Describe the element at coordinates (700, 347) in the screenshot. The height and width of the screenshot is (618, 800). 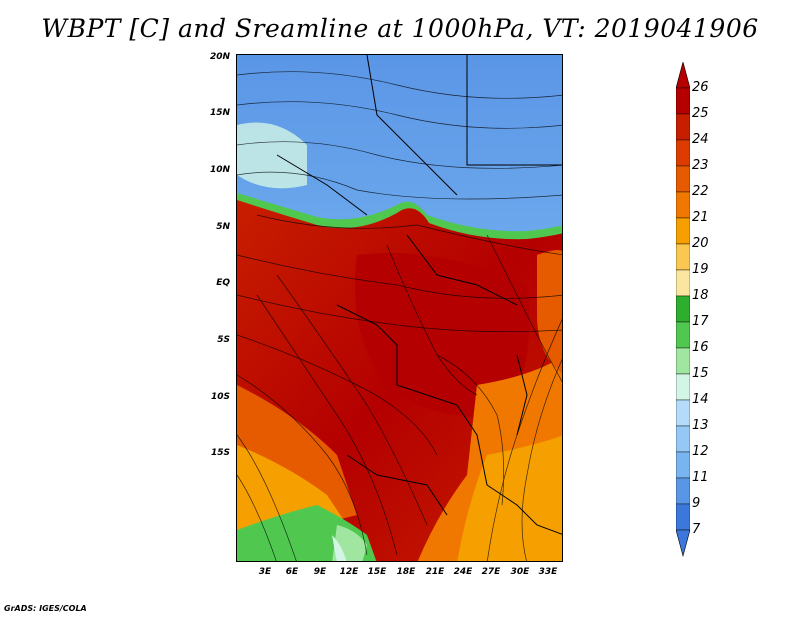
I see `colorbar-label-16: 16` at that location.